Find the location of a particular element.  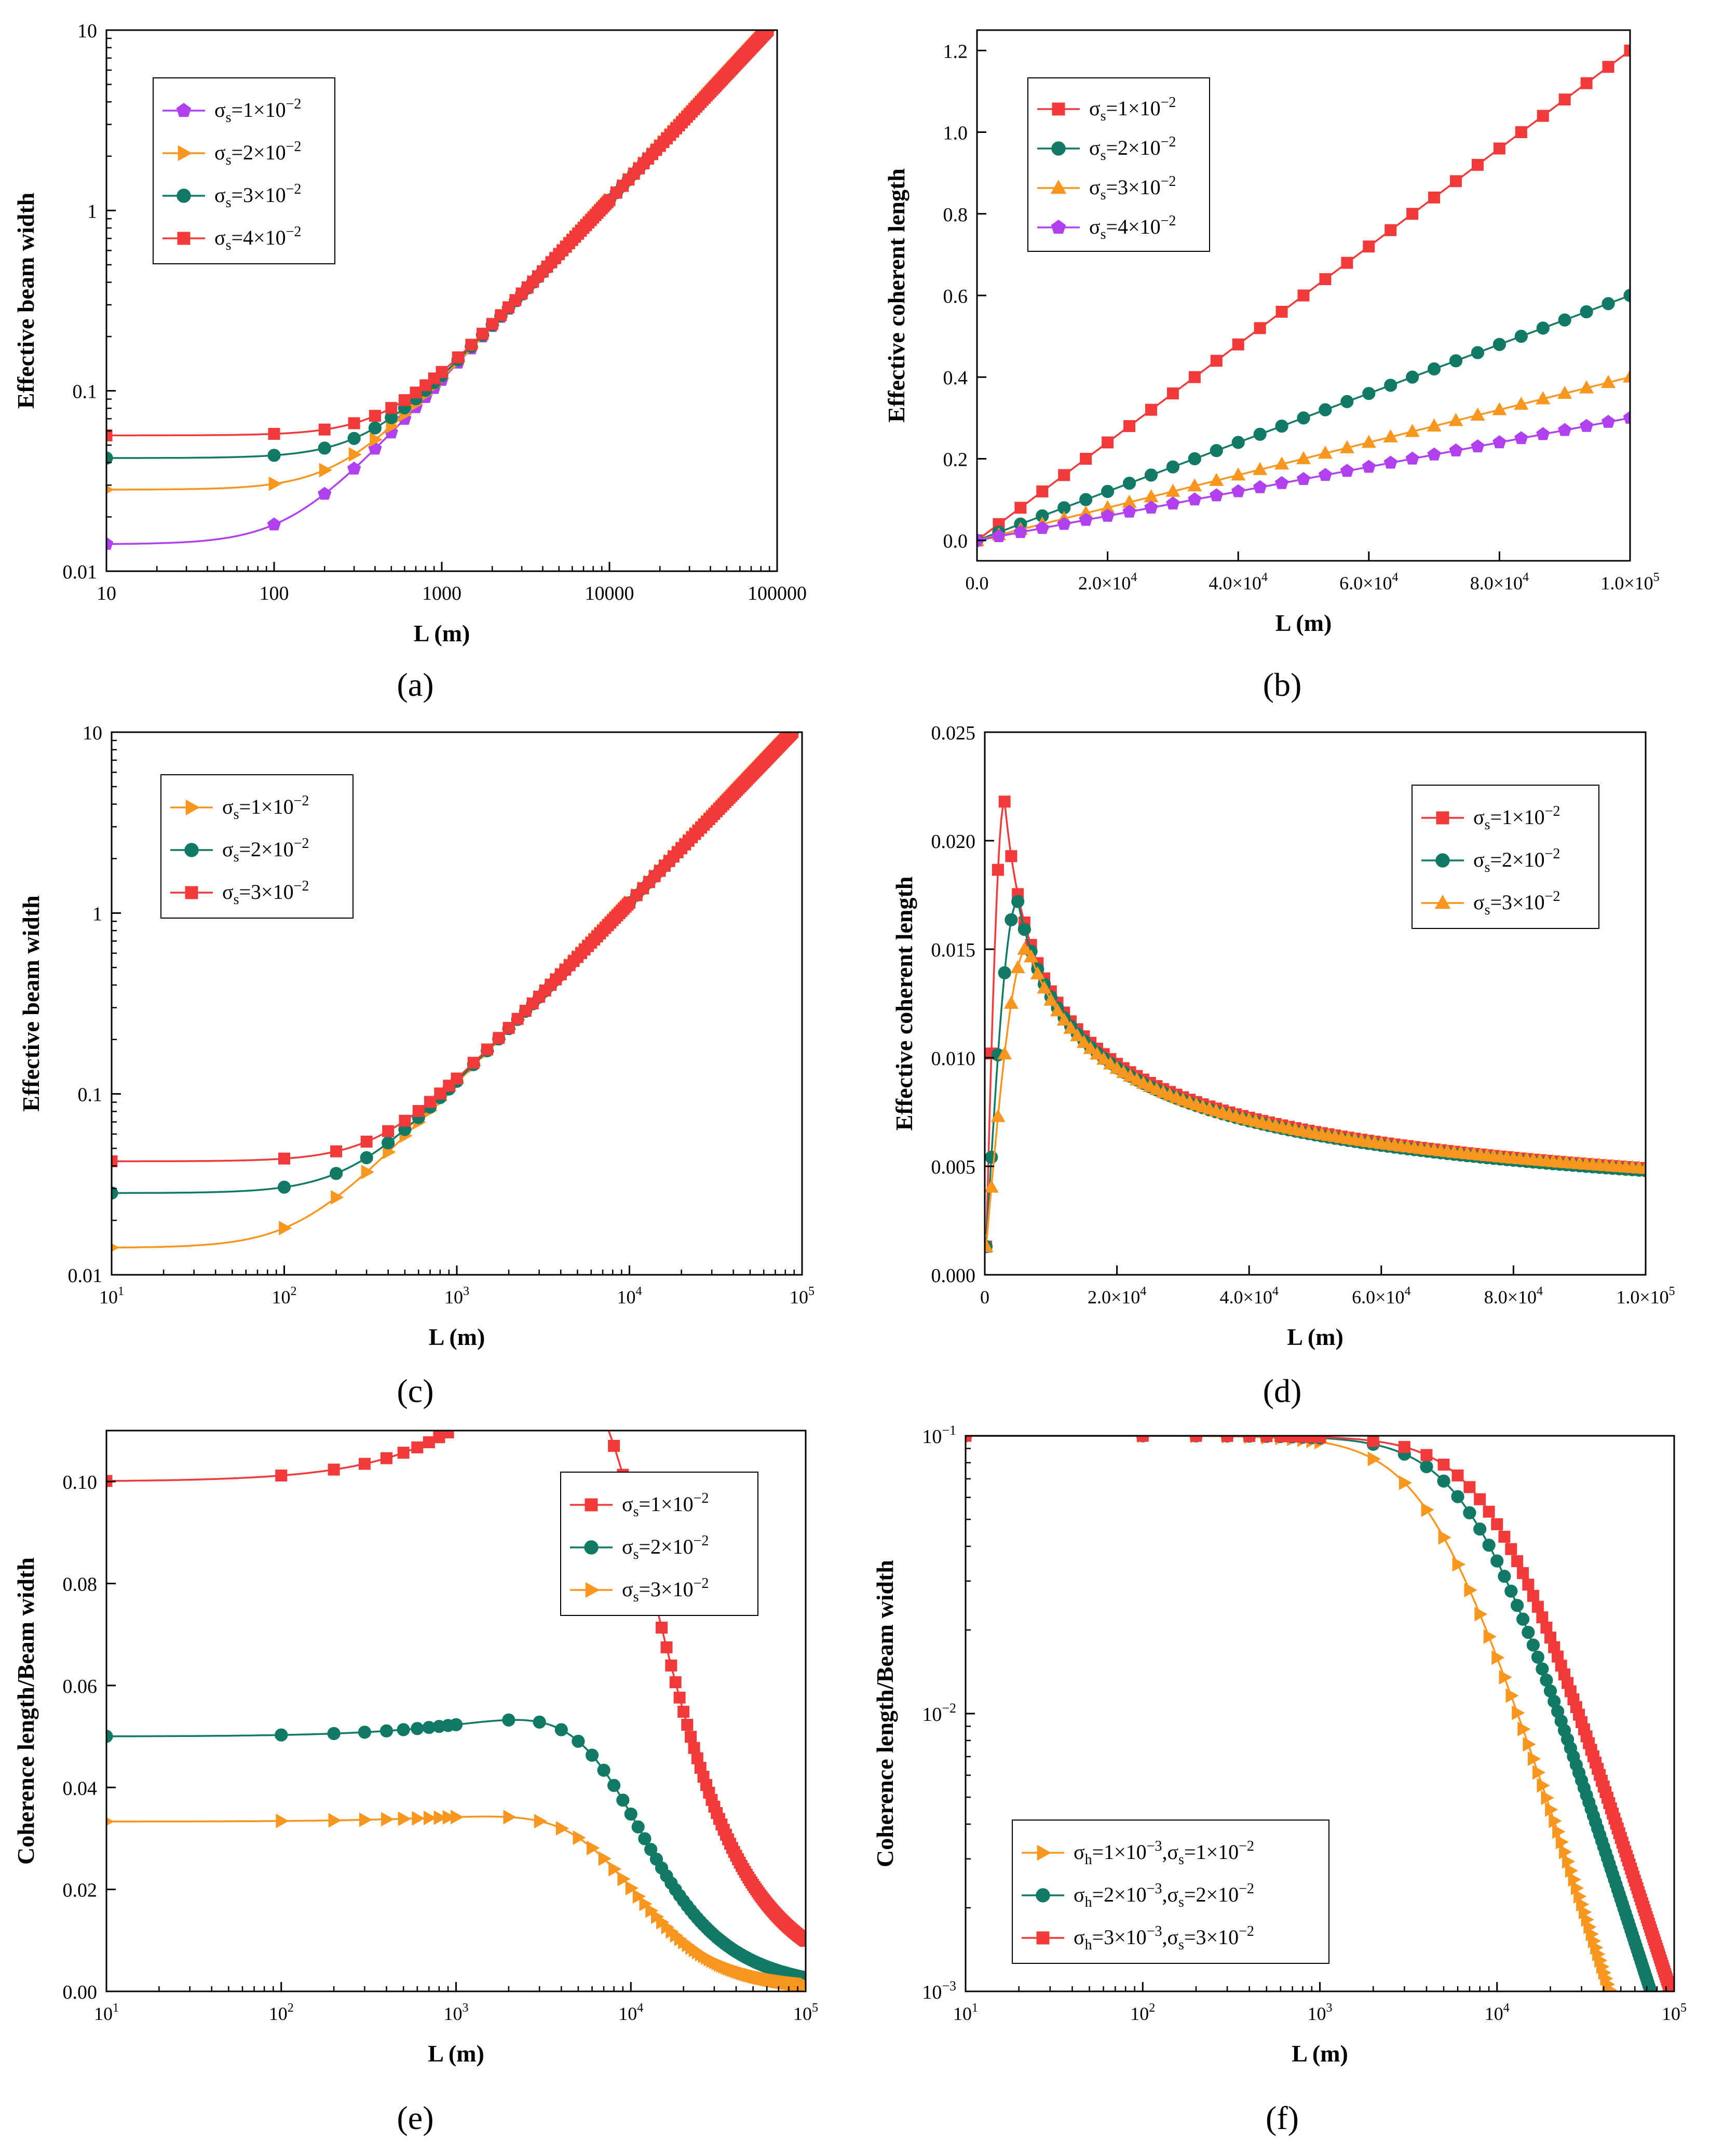

y-tick-label: 0.000 is located at coordinates (953, 1276).